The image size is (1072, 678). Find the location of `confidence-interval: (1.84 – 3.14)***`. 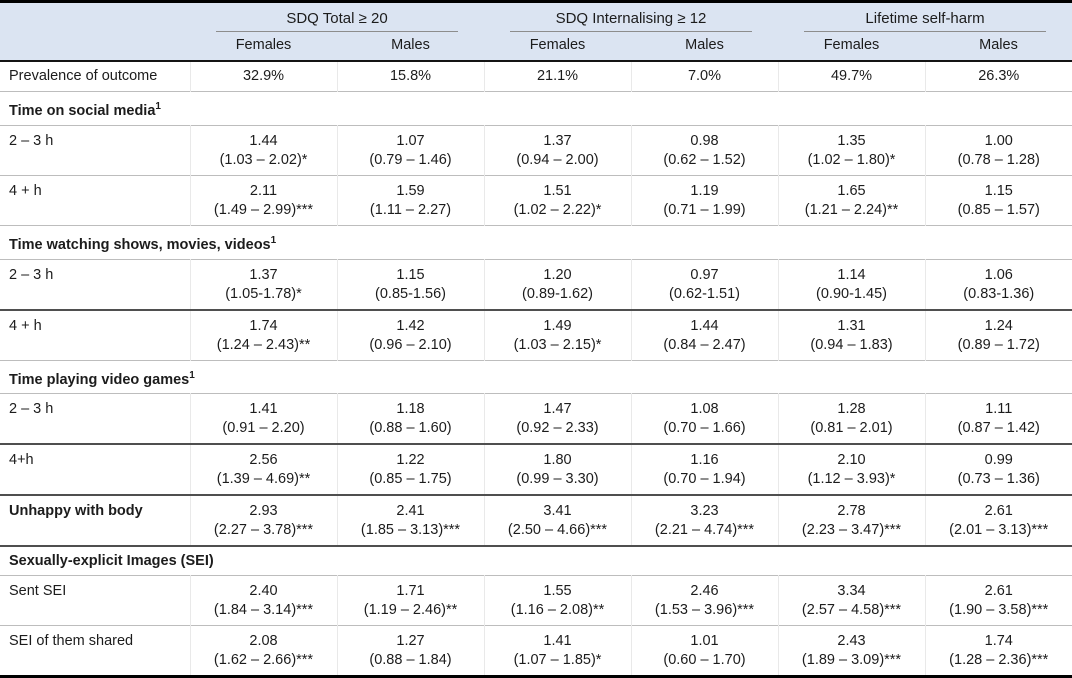

confidence-interval: (1.84 – 3.14)*** is located at coordinates (263, 610).